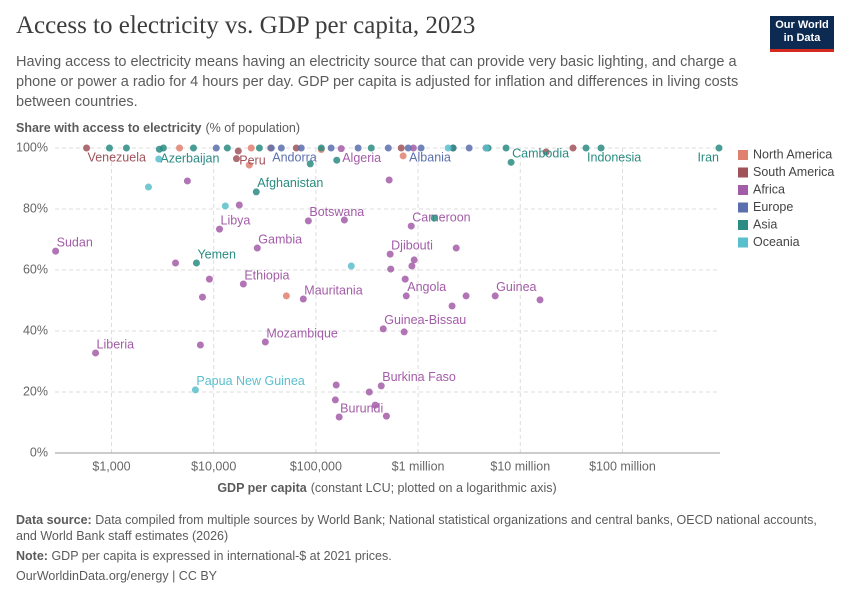 The image size is (850, 600). What do you see at coordinates (35, 208) in the screenshot?
I see `y-tick-label: 80%` at bounding box center [35, 208].